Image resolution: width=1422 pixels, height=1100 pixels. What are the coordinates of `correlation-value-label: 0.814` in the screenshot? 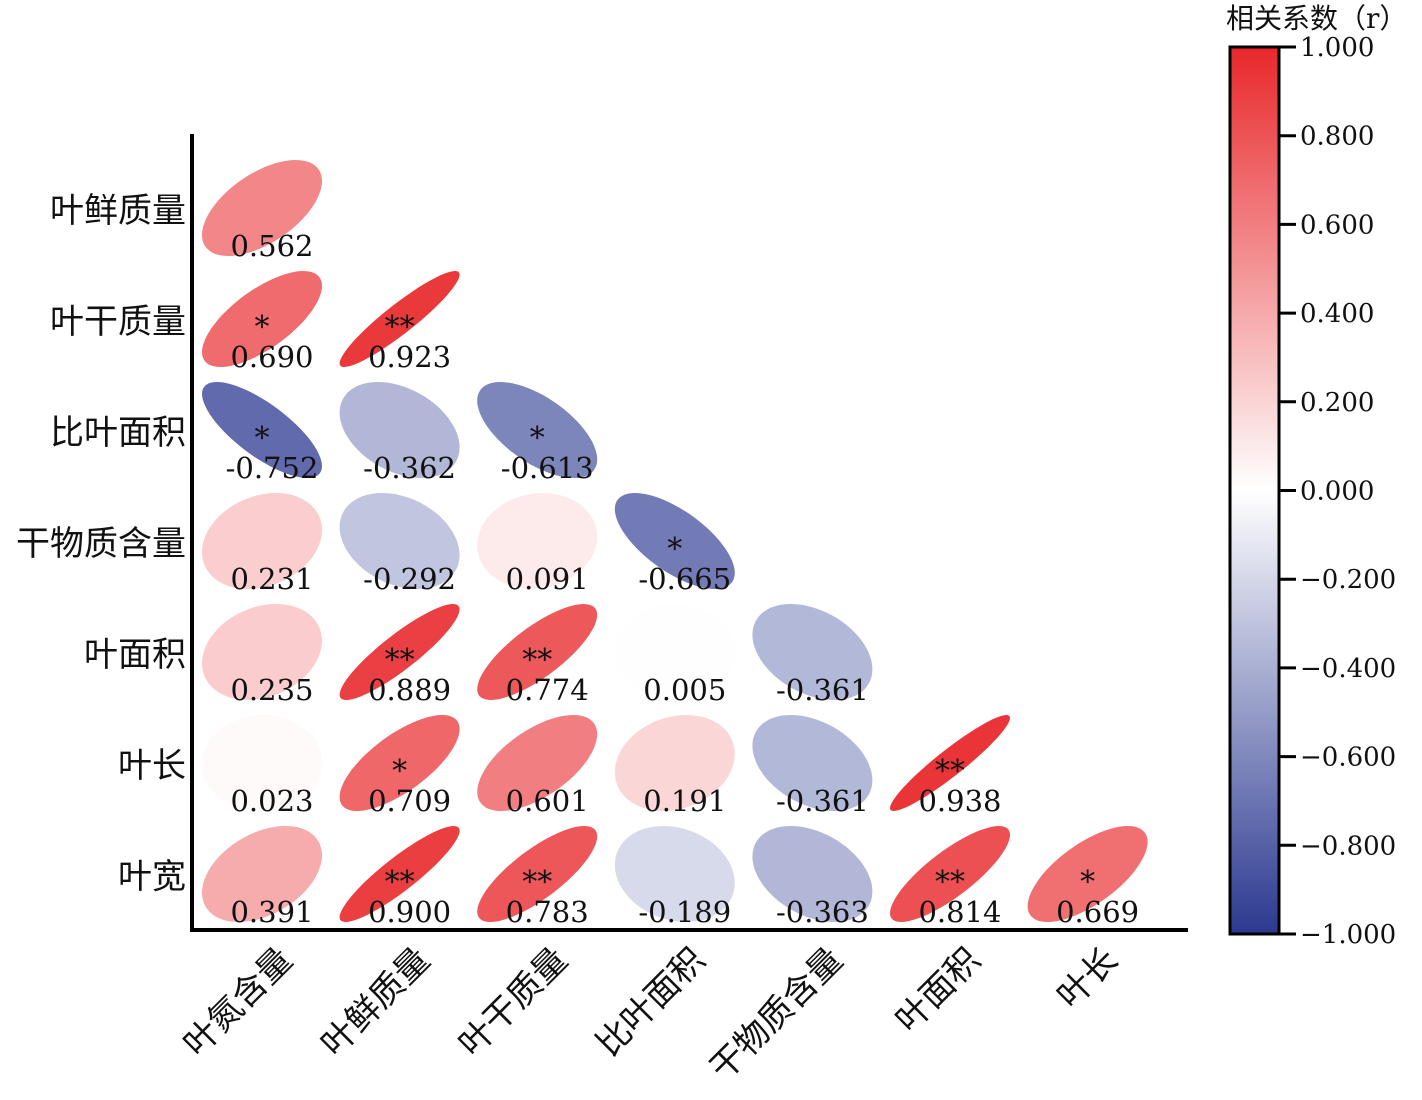 It's located at (959, 912).